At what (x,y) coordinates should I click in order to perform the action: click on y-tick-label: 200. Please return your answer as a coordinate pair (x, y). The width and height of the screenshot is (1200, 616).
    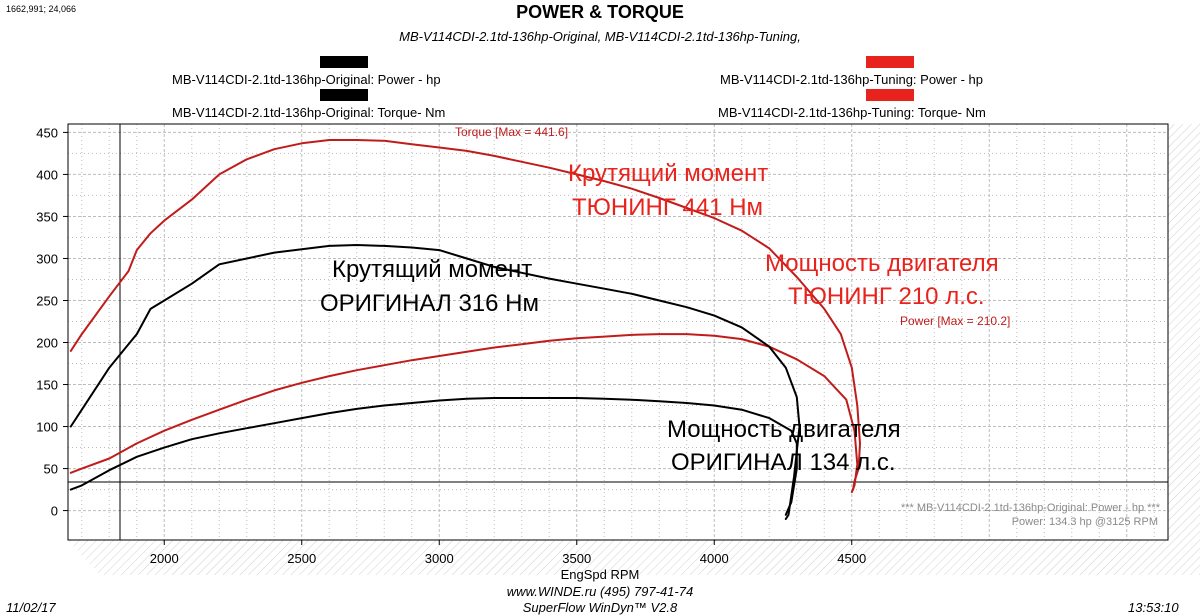
    Looking at the image, I should click on (47, 343).